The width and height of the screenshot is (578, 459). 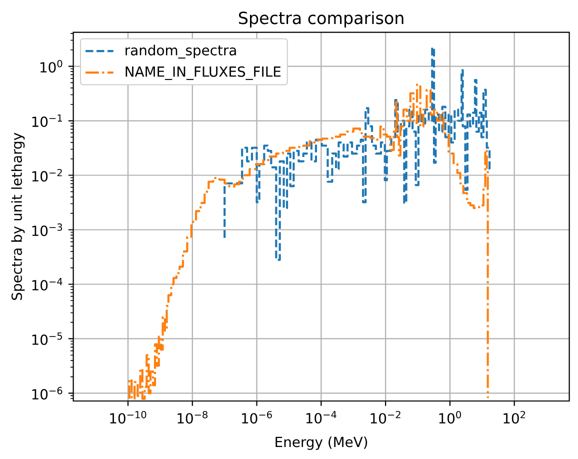 What do you see at coordinates (257, 417) in the screenshot?
I see `x-tick-label: 10$^{−6}$` at bounding box center [257, 417].